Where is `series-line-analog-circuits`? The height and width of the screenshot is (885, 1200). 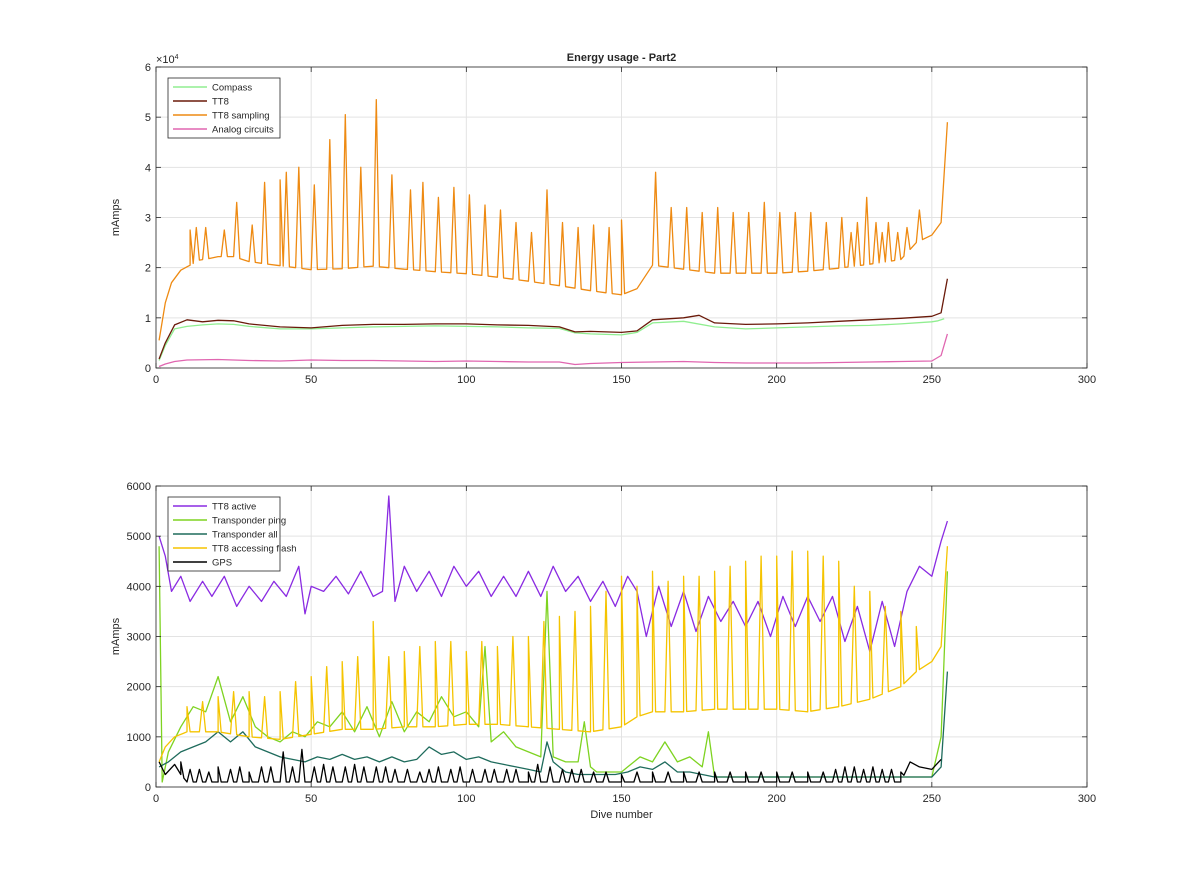
series-line-analog-circuits is located at coordinates (553, 350).